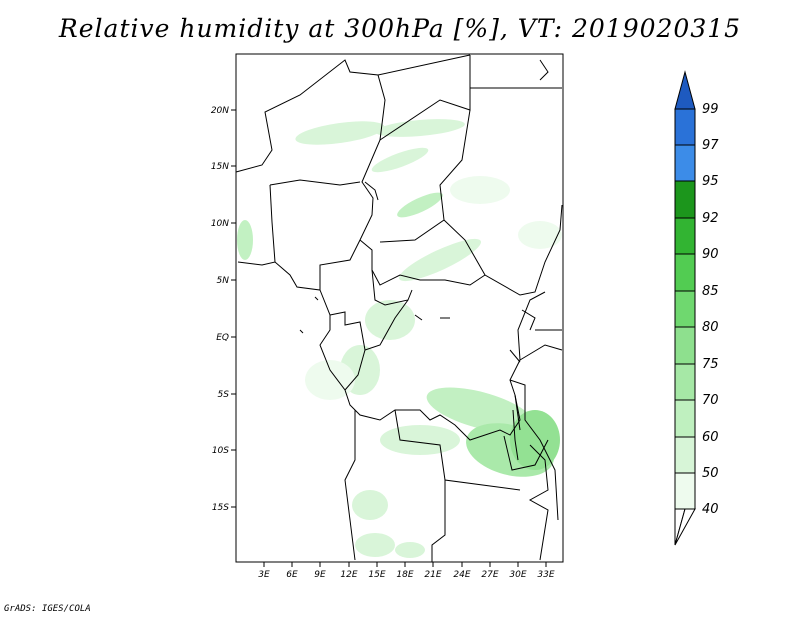 This screenshot has width=800, height=618. I want to click on lat-label: 20N, so click(220, 111).